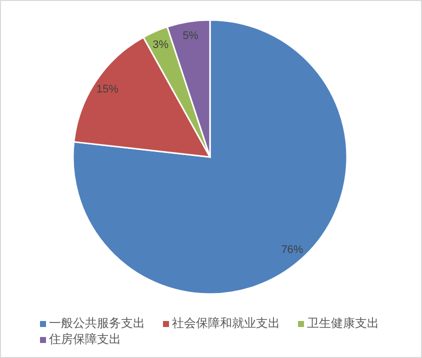 The width and height of the screenshot is (422, 358). Describe the element at coordinates (343, 323) in the screenshot. I see `legend-label: 卫生健康支出` at that location.